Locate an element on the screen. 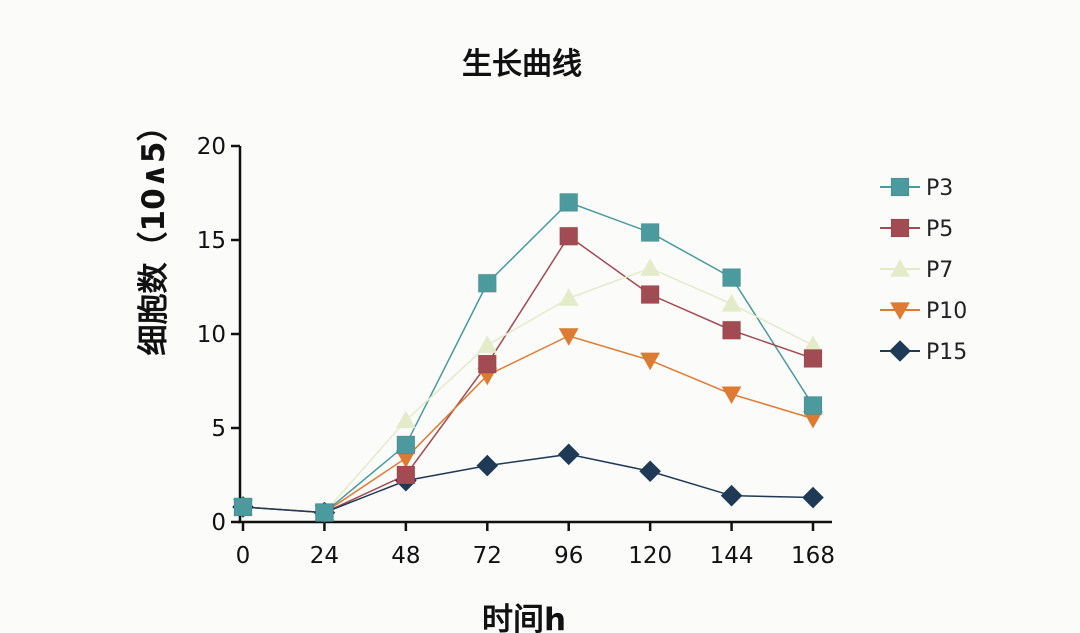 This screenshot has width=1080, height=633. x-tick-label: 96 is located at coordinates (568, 556).